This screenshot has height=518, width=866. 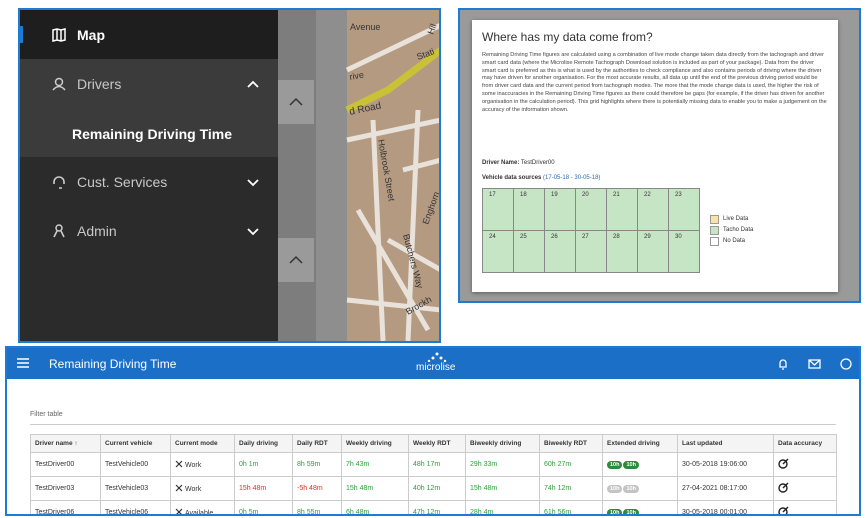 What do you see at coordinates (263, 507) in the screenshot?
I see `time-cell: 0h 5m` at bounding box center [263, 507].